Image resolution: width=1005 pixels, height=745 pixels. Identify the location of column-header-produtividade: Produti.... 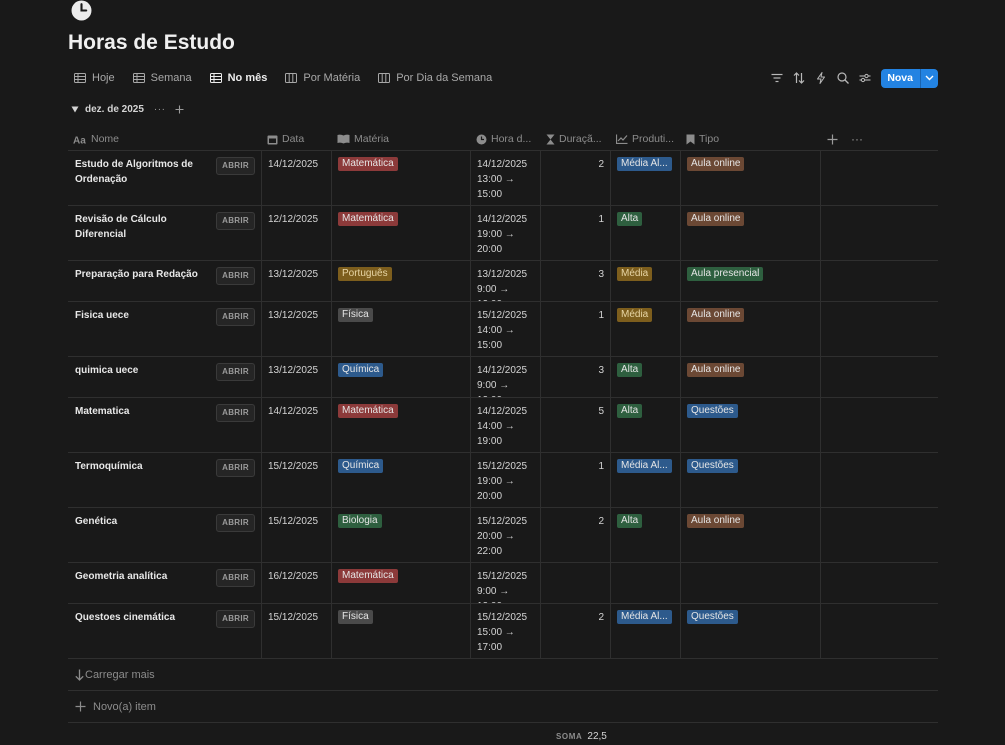
(646, 139).